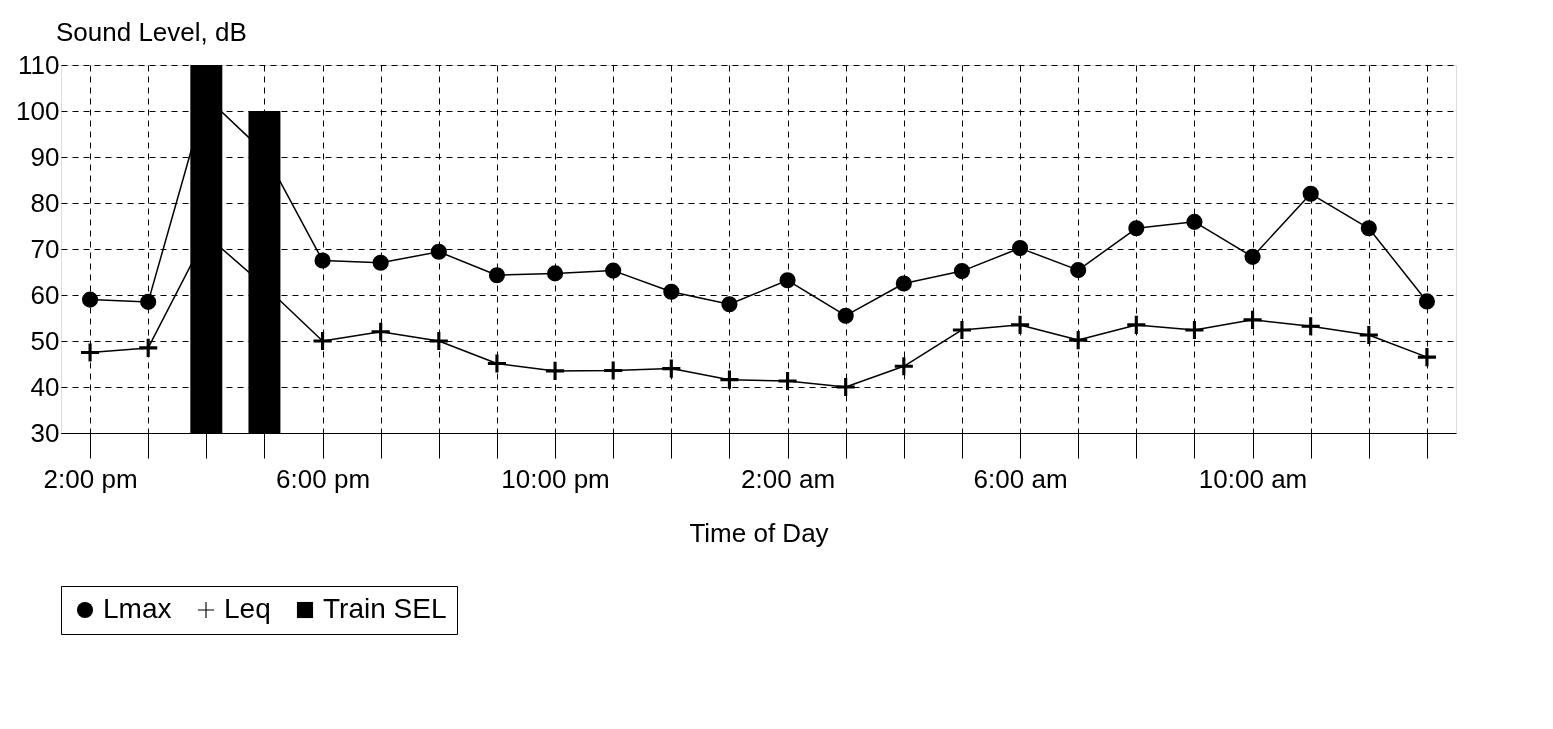 This screenshot has height=729, width=1553. What do you see at coordinates (151, 32) in the screenshot?
I see `y-axis-title: Sound Level, dB` at bounding box center [151, 32].